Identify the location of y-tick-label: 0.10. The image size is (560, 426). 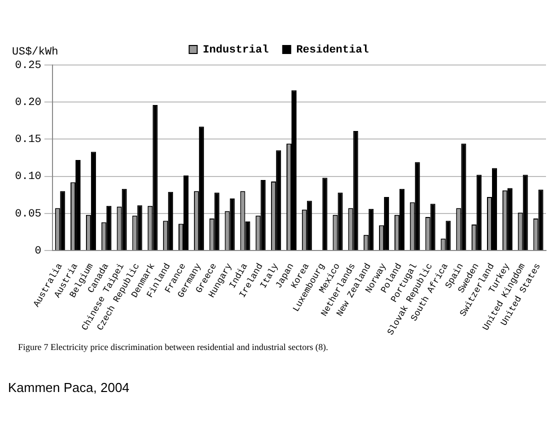
(28, 177).